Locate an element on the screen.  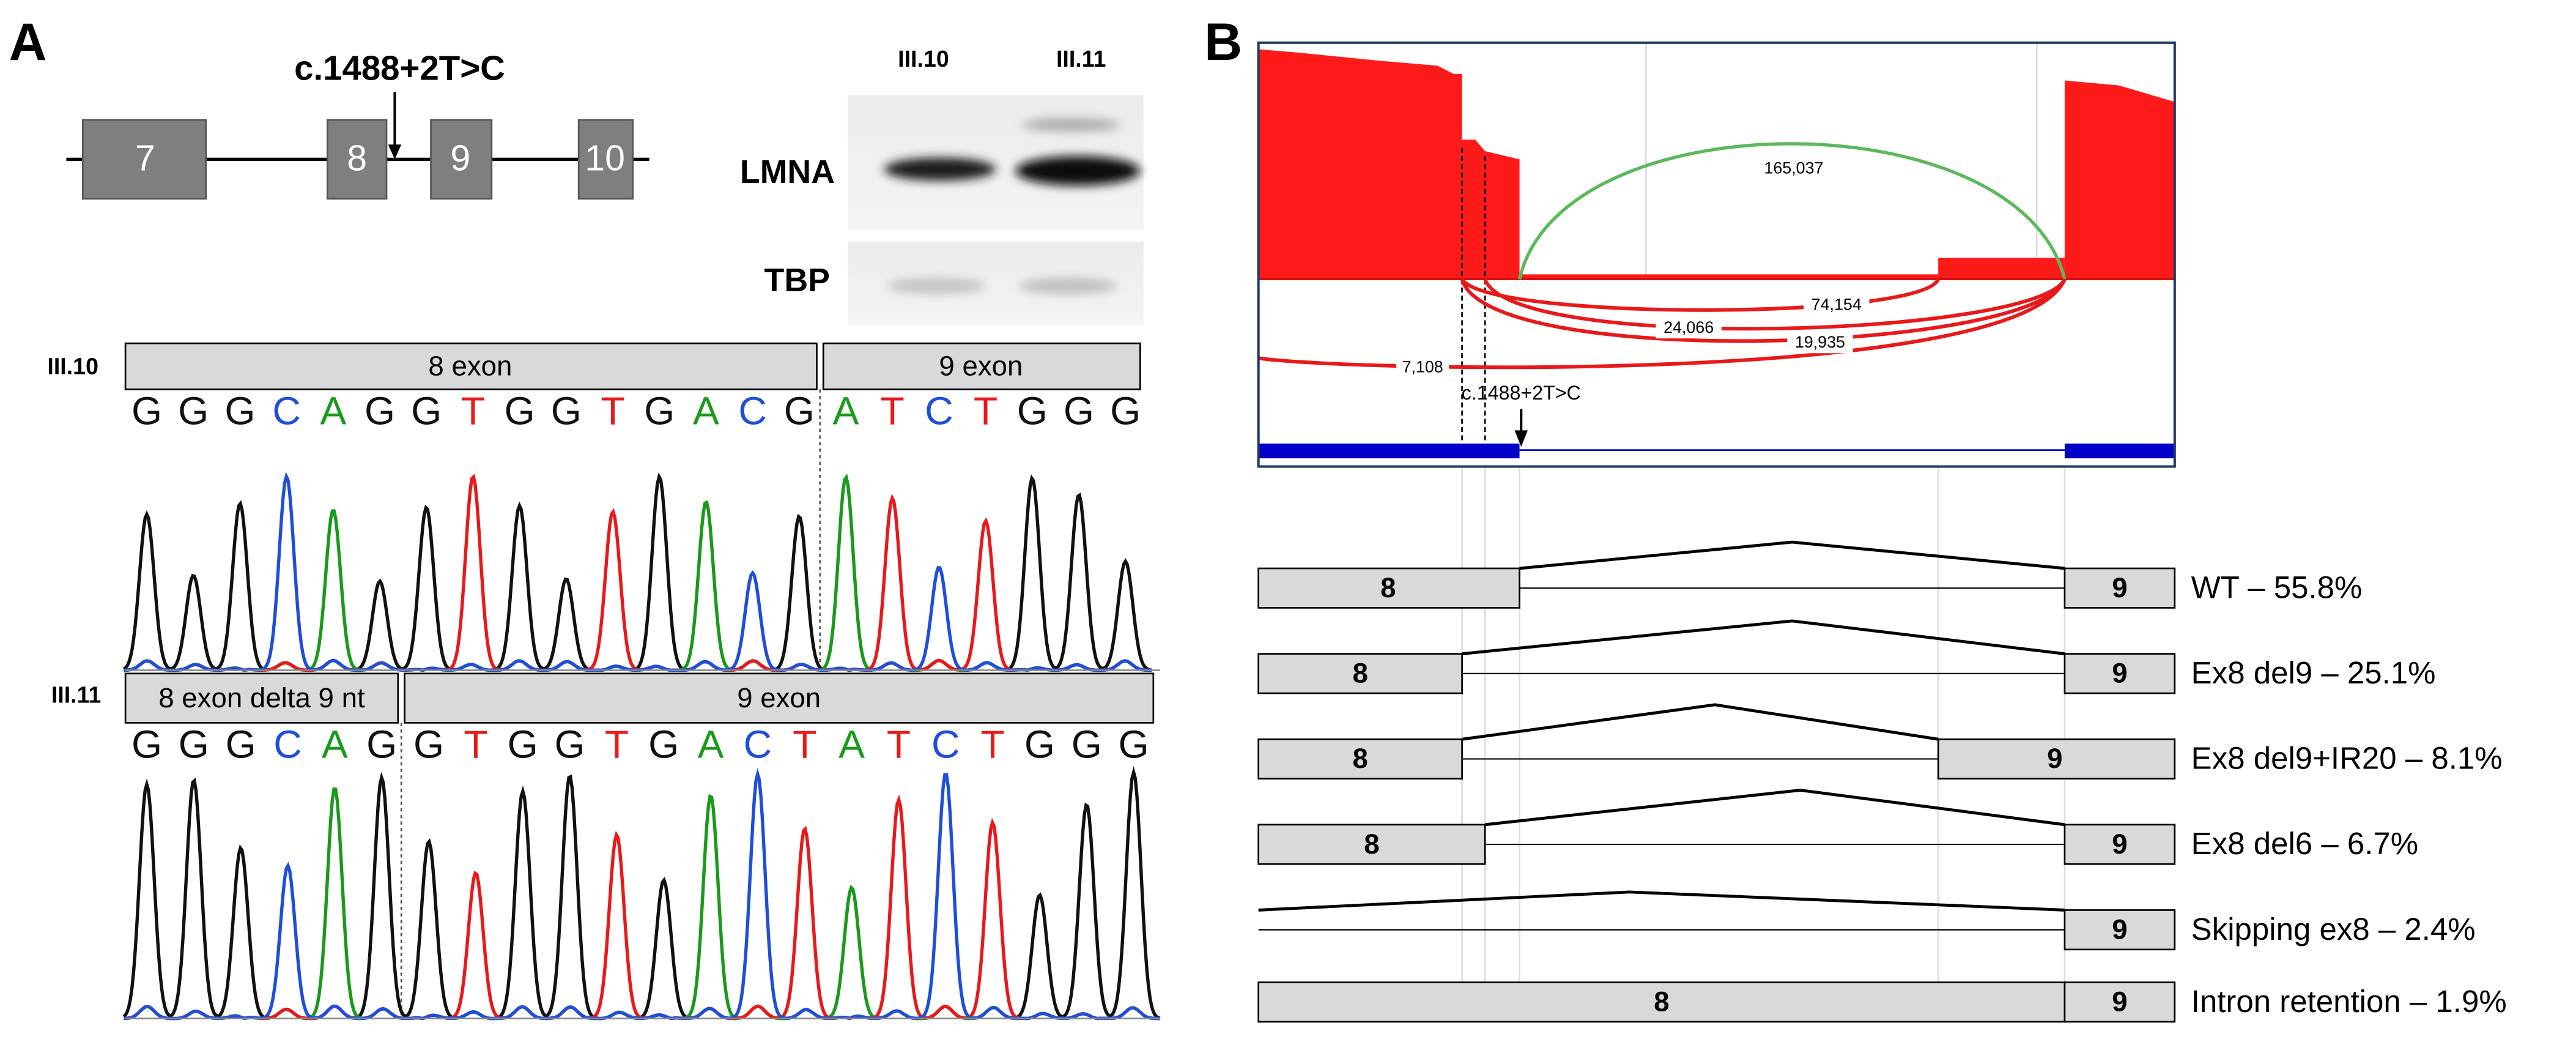
isoform-label: Intron retention – 1.9% is located at coordinates (2349, 1001).